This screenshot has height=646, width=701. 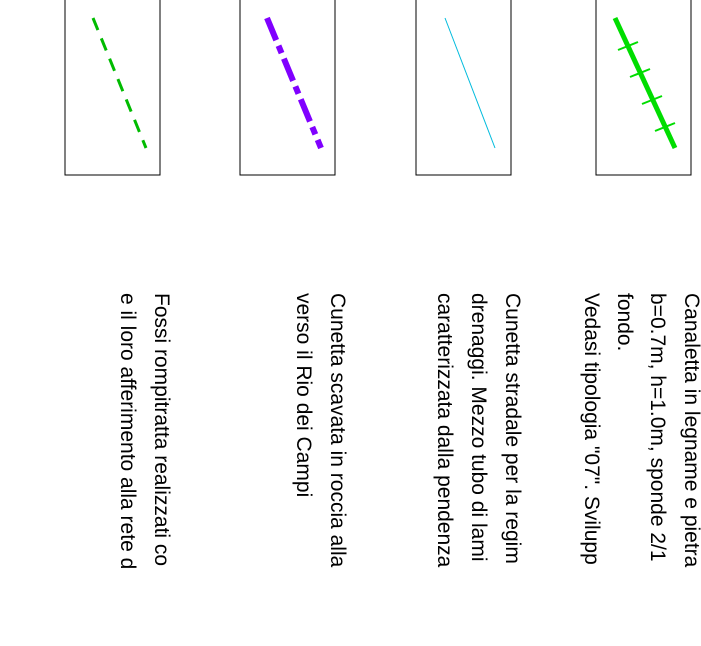 I want to click on dash-dot-purple-line-symbol, so click(x=294, y=83).